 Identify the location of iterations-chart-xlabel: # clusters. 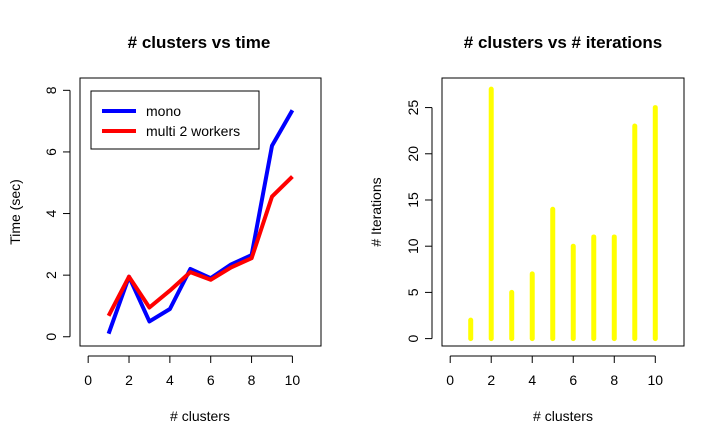
(563, 416).